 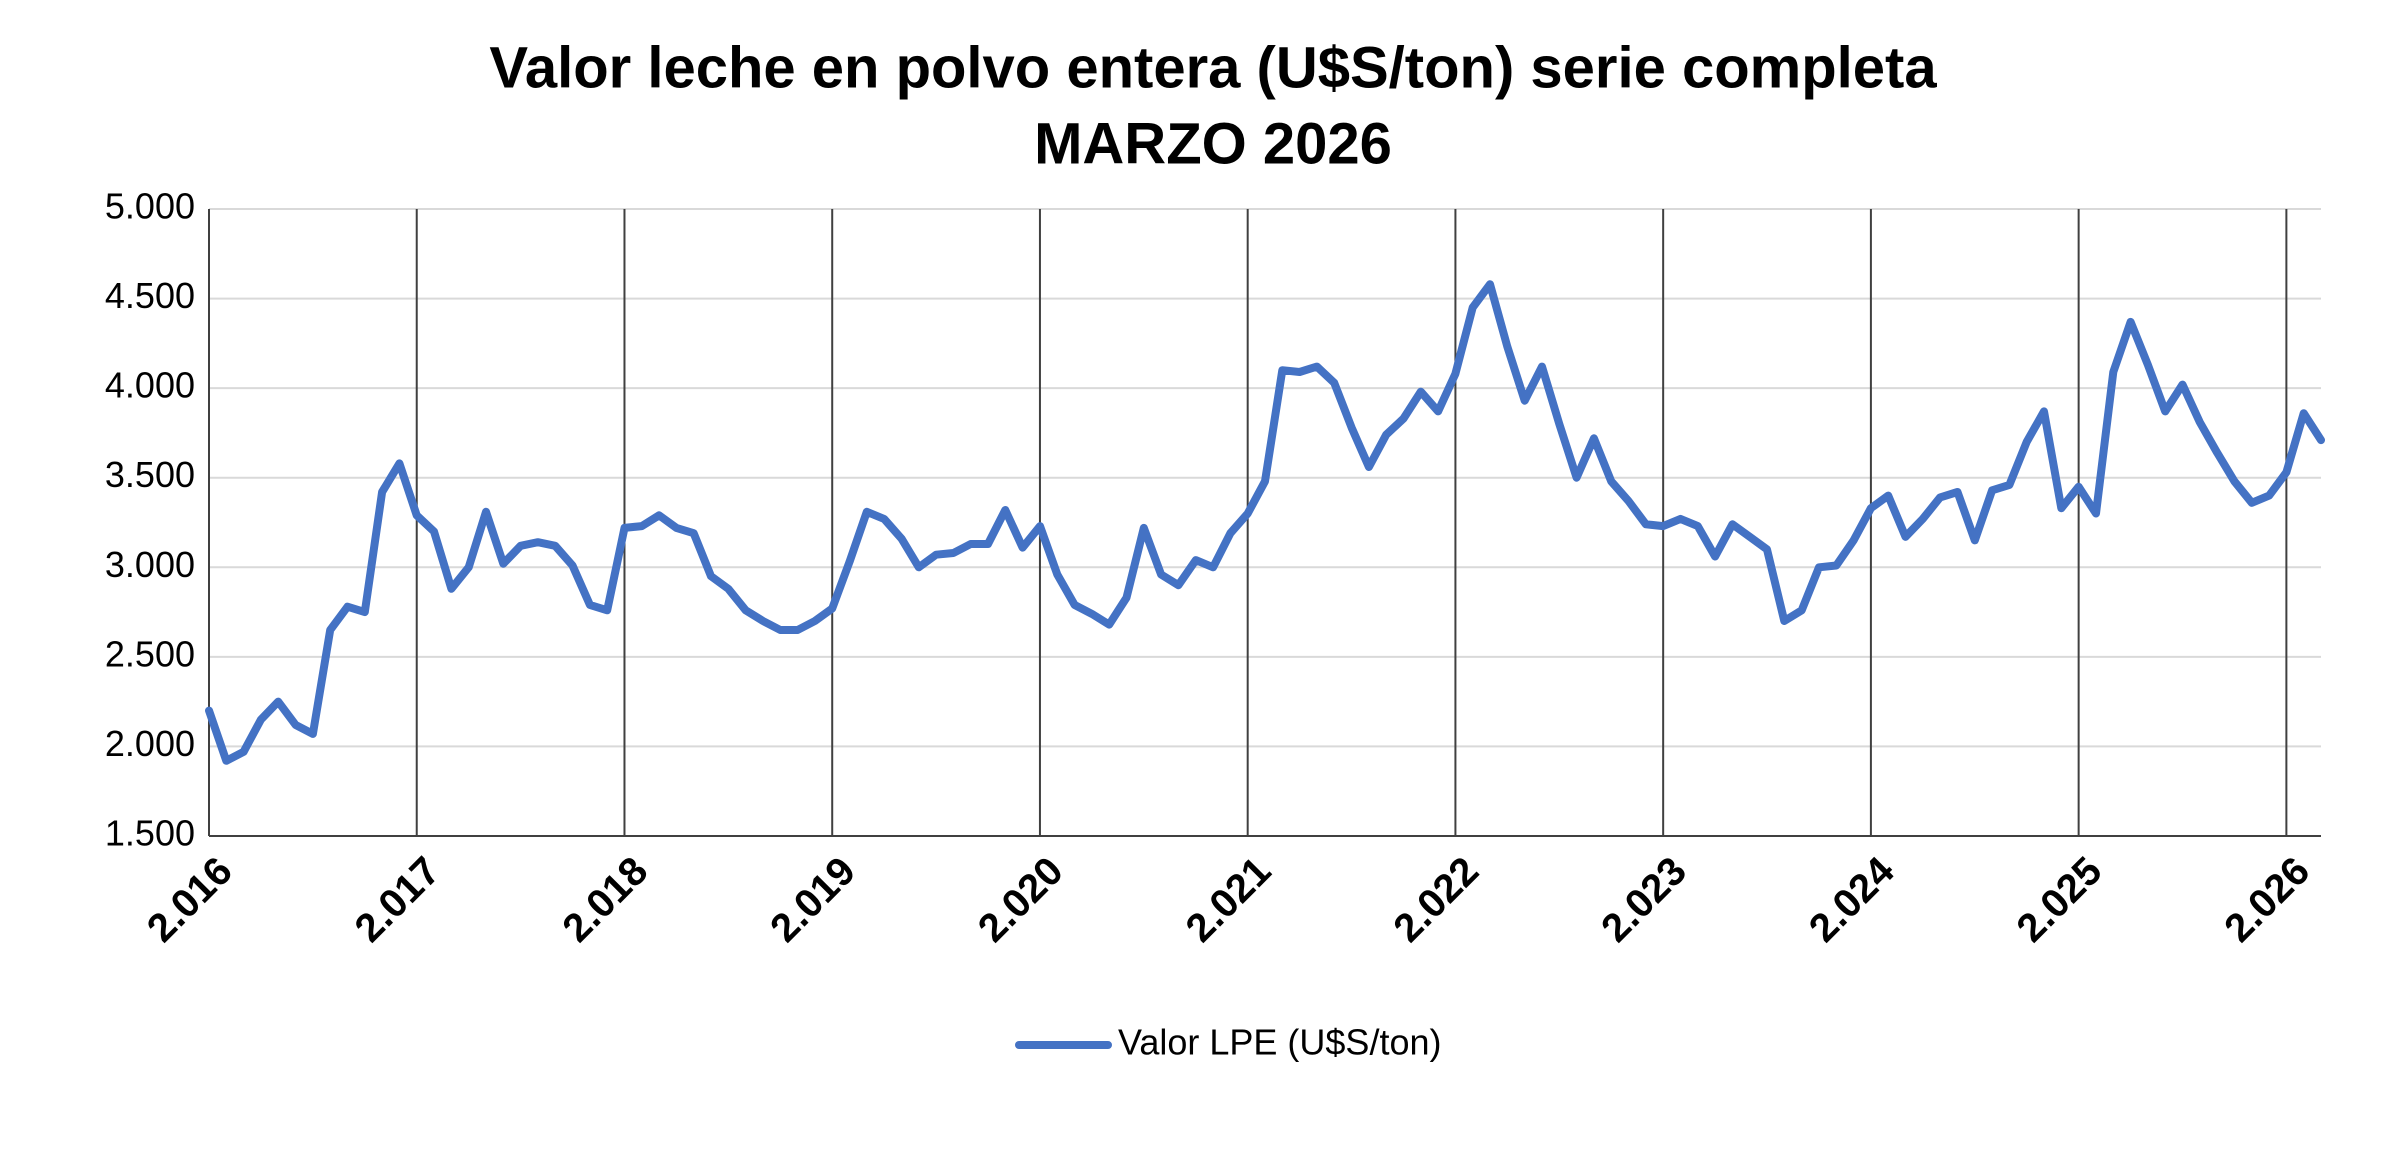 I want to click on legend-label: Valor LPE (U$S/ton), so click(x=1279, y=1042).